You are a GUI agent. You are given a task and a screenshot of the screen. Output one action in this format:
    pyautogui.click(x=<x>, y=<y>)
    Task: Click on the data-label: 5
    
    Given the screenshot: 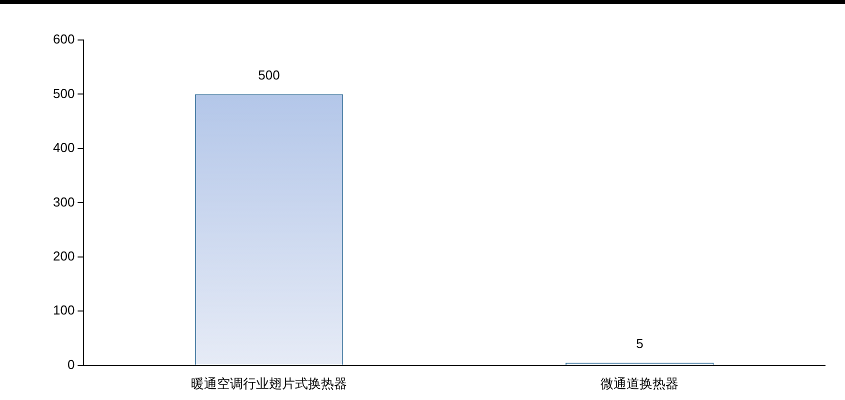 What is the action you would take?
    pyautogui.click(x=640, y=343)
    